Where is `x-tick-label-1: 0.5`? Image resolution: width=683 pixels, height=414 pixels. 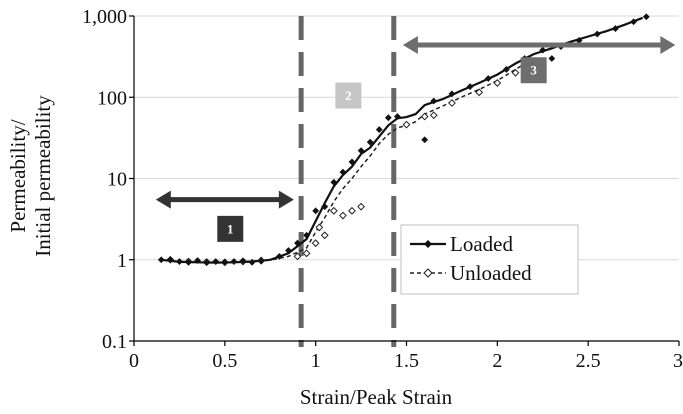 x-tick-label-1: 0.5 is located at coordinates (224, 361).